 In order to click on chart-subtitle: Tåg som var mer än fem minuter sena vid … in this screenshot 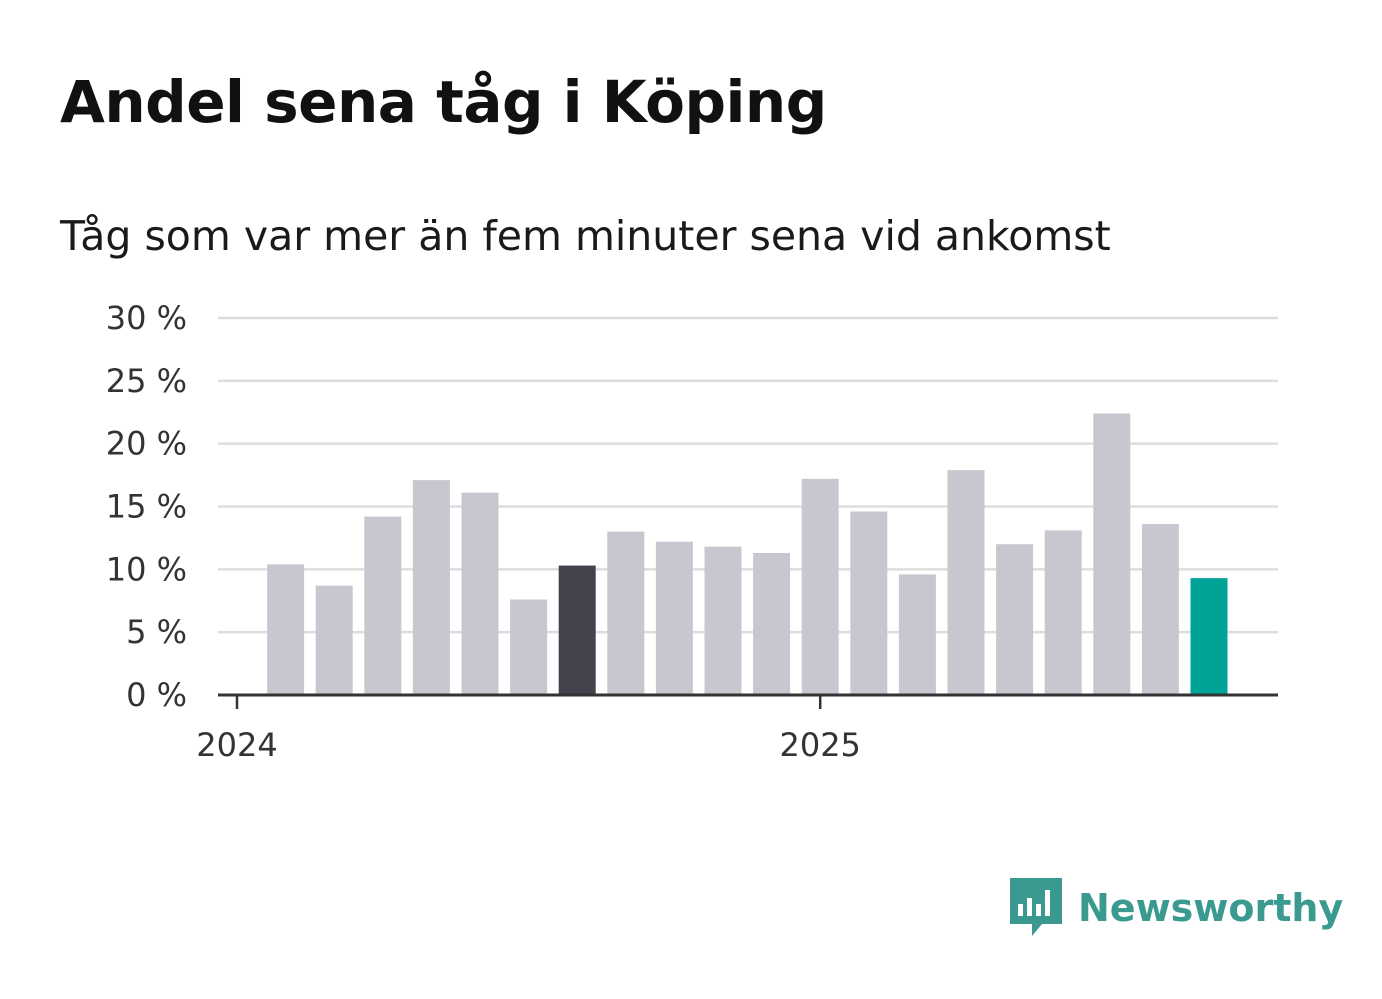, I will do `click(585, 236)`.